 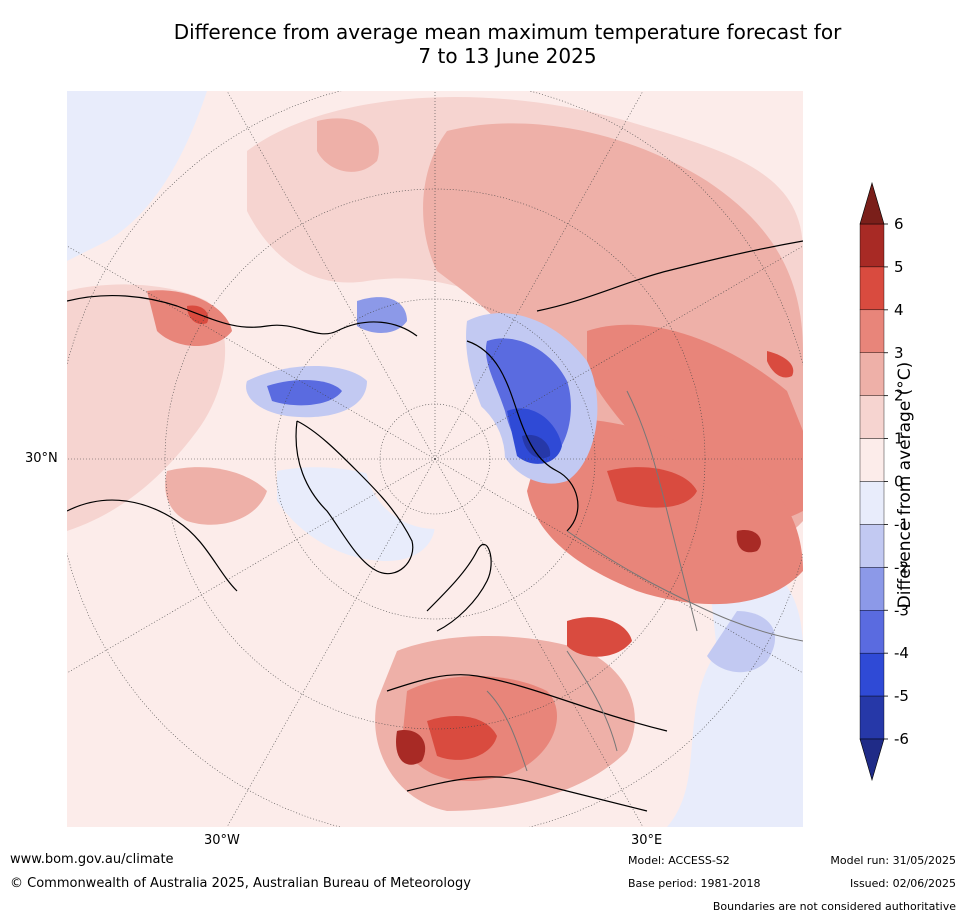 I want to click on colorbar-tick-label: 5, so click(x=899, y=267).